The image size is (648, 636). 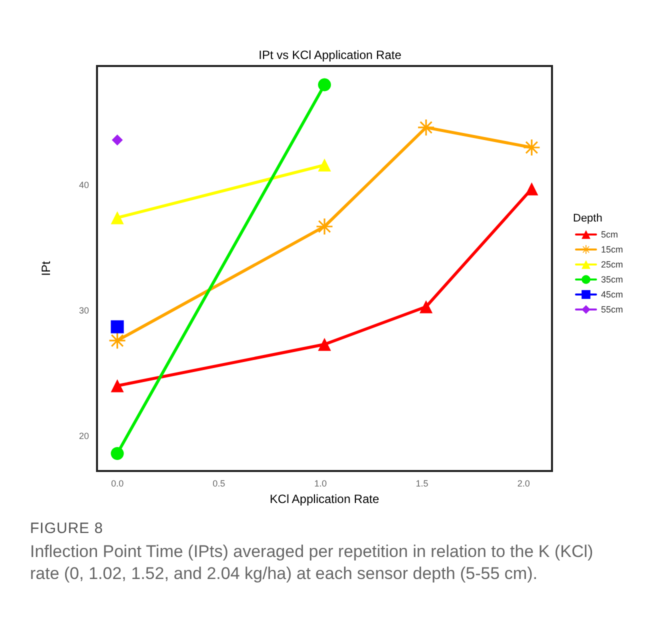 What do you see at coordinates (83, 185) in the screenshot?
I see `y-tick-label: 40` at bounding box center [83, 185].